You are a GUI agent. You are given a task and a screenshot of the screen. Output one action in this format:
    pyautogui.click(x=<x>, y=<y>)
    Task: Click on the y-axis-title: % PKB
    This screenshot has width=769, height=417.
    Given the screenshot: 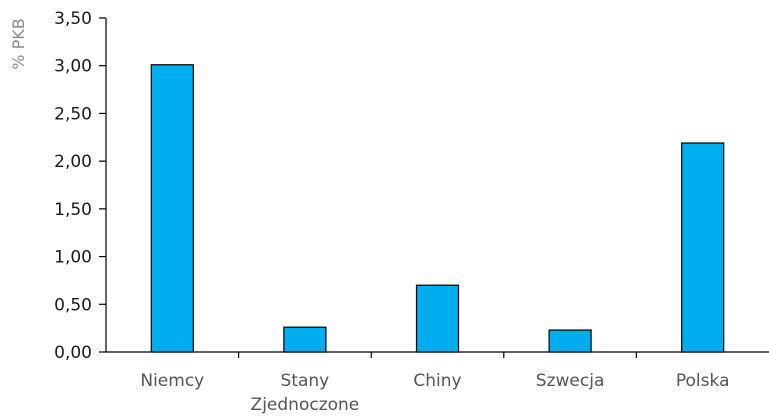 What is the action you would take?
    pyautogui.click(x=18, y=43)
    